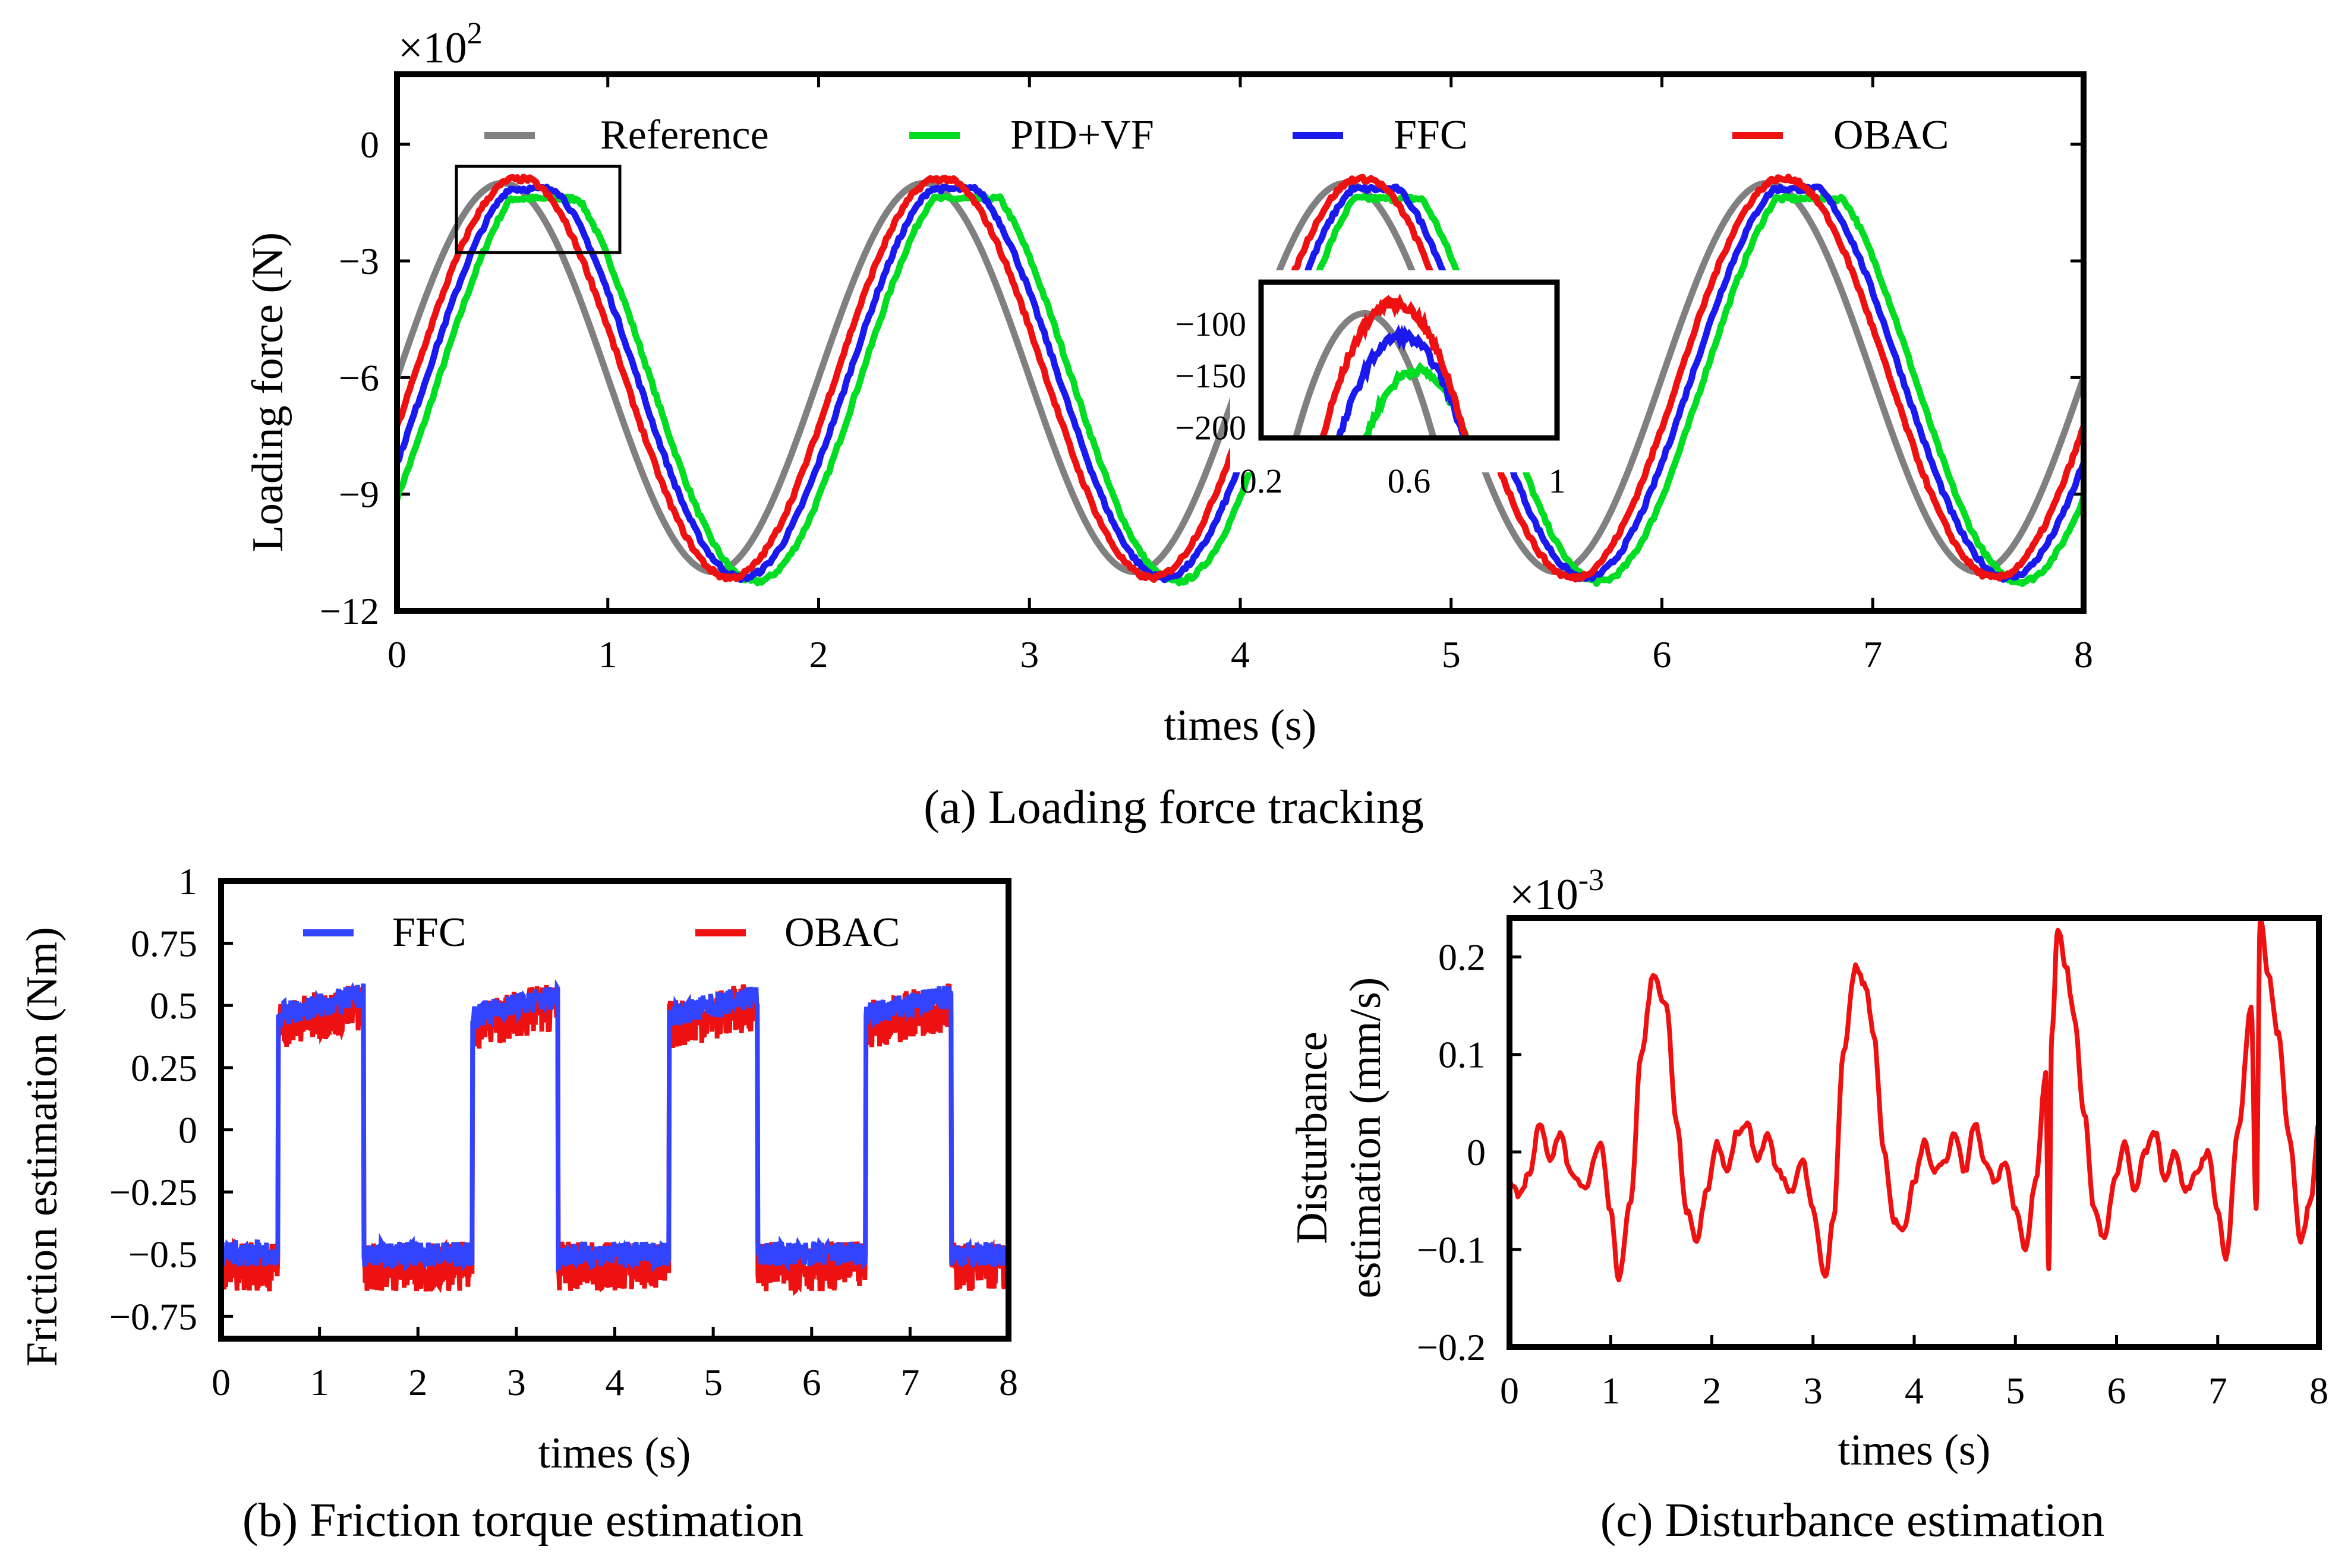 This screenshot has width=2351, height=1568. What do you see at coordinates (2318, 1391) in the screenshot?
I see `panel-c-xtick-label: 8` at bounding box center [2318, 1391].